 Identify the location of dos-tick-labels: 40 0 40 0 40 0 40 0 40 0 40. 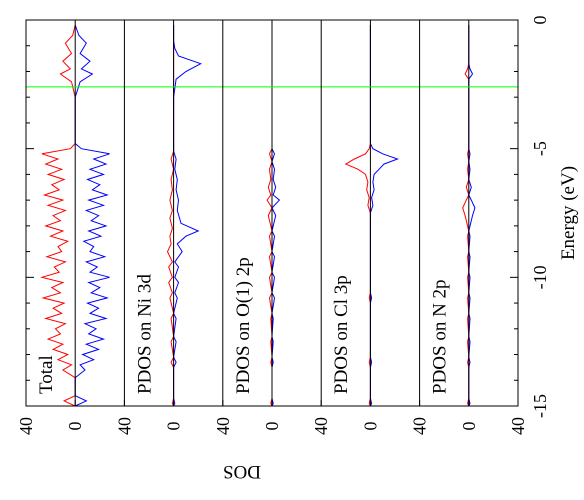
(272, 426).